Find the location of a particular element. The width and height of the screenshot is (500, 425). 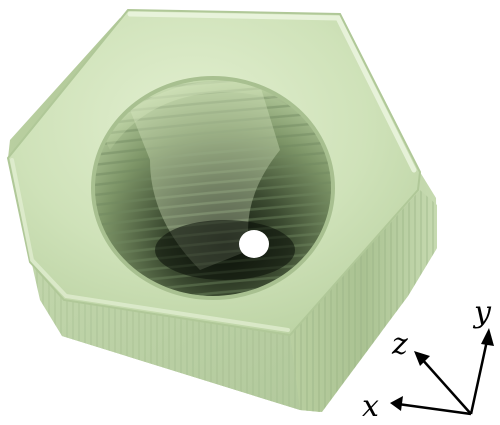

y-axis-label: y is located at coordinates (482, 312).